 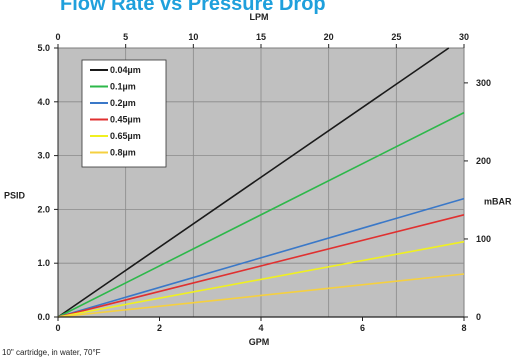 I want to click on legend-label-1: 0.1µm, so click(x=123, y=87).